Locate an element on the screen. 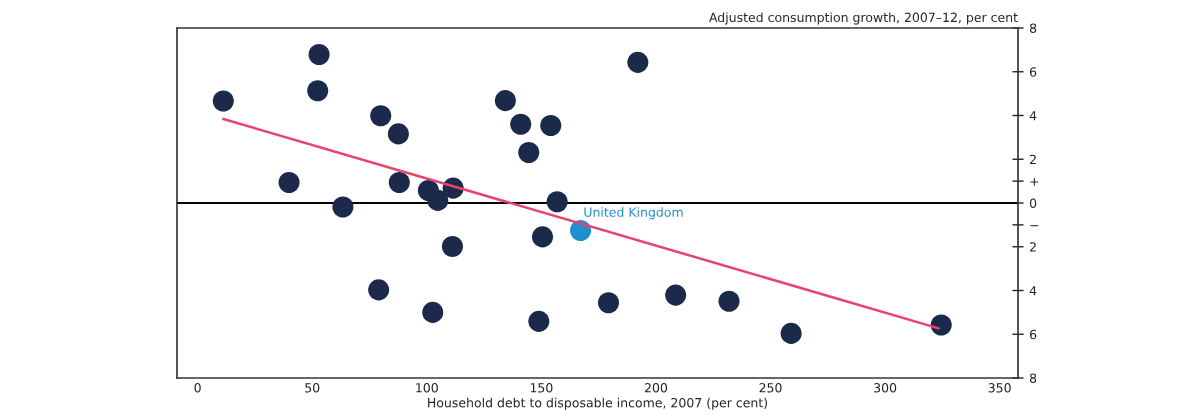  x-tick-label: 300 is located at coordinates (885, 388).